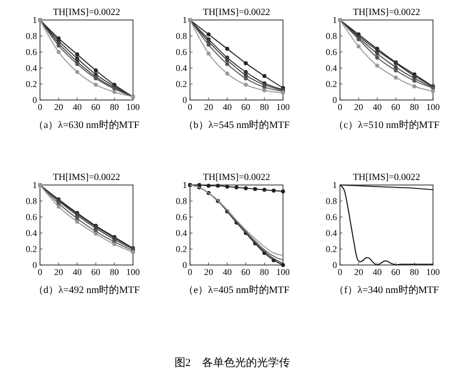 This screenshot has width=464, height=381. I want to click on x-axis-title: （e）λ=405 nm时的MTF, so click(237, 290).